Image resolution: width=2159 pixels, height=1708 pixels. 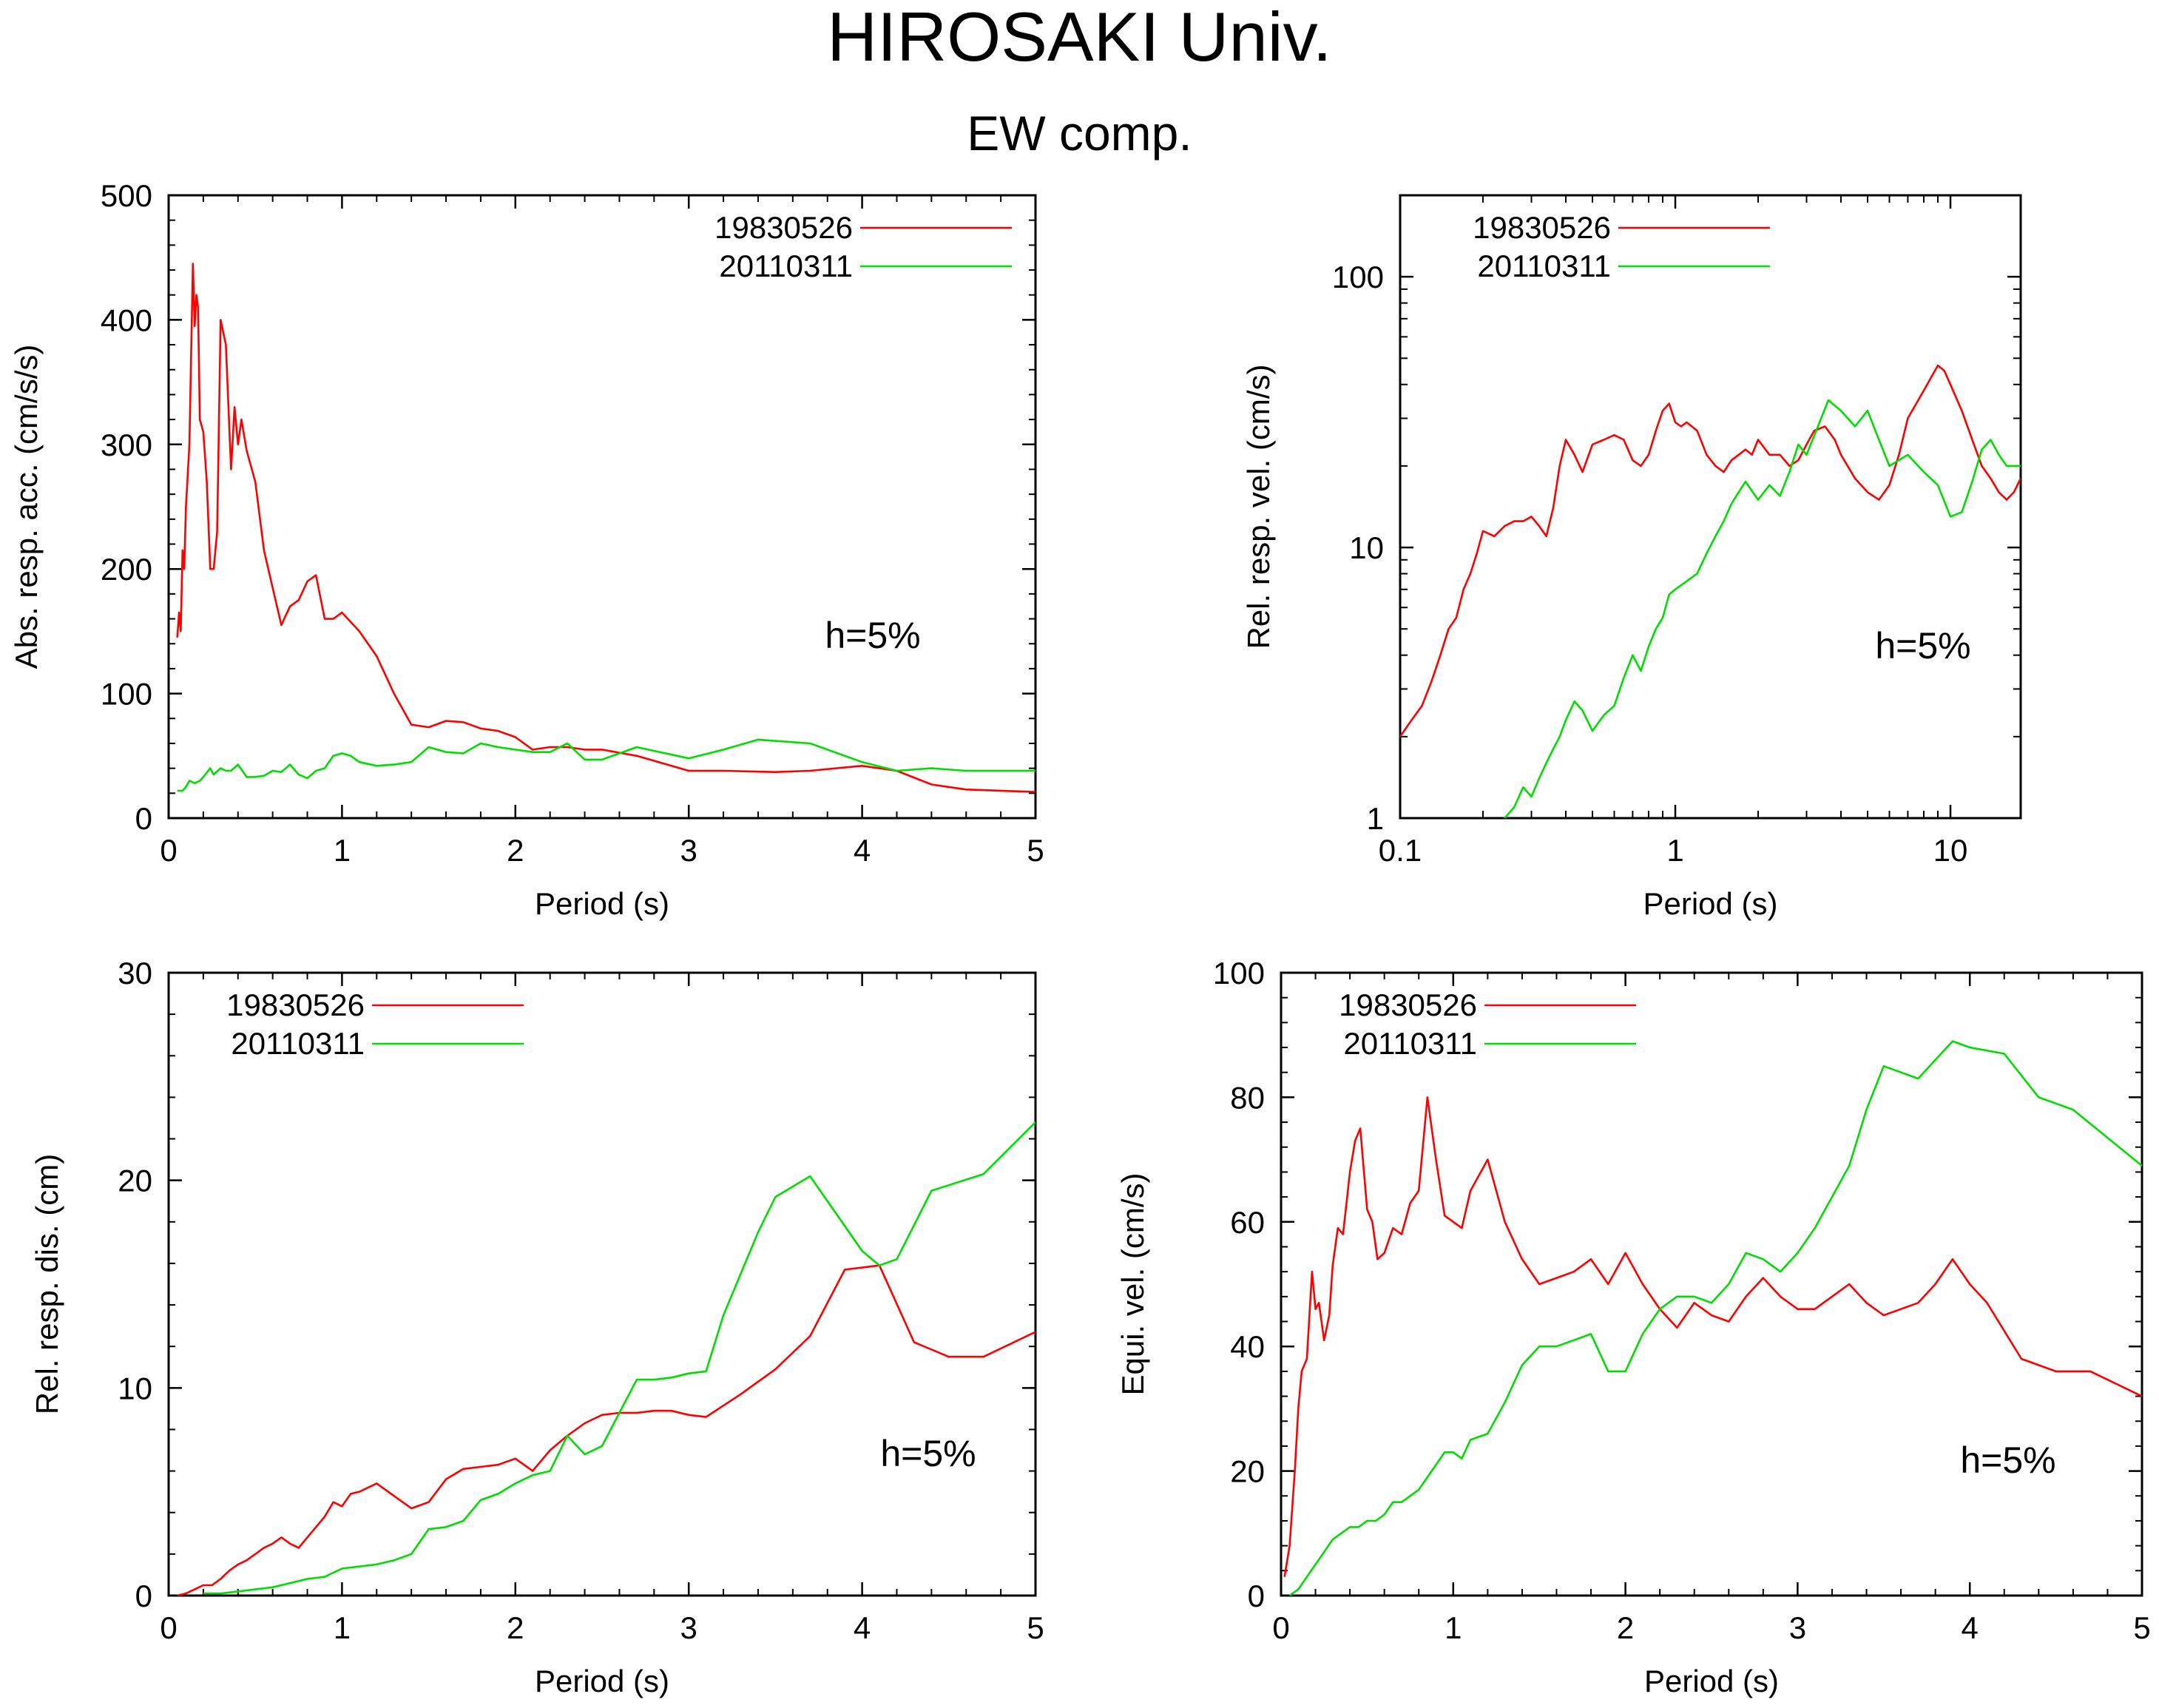 What do you see at coordinates (127, 445) in the screenshot?
I see `y-tick-label: 300` at bounding box center [127, 445].